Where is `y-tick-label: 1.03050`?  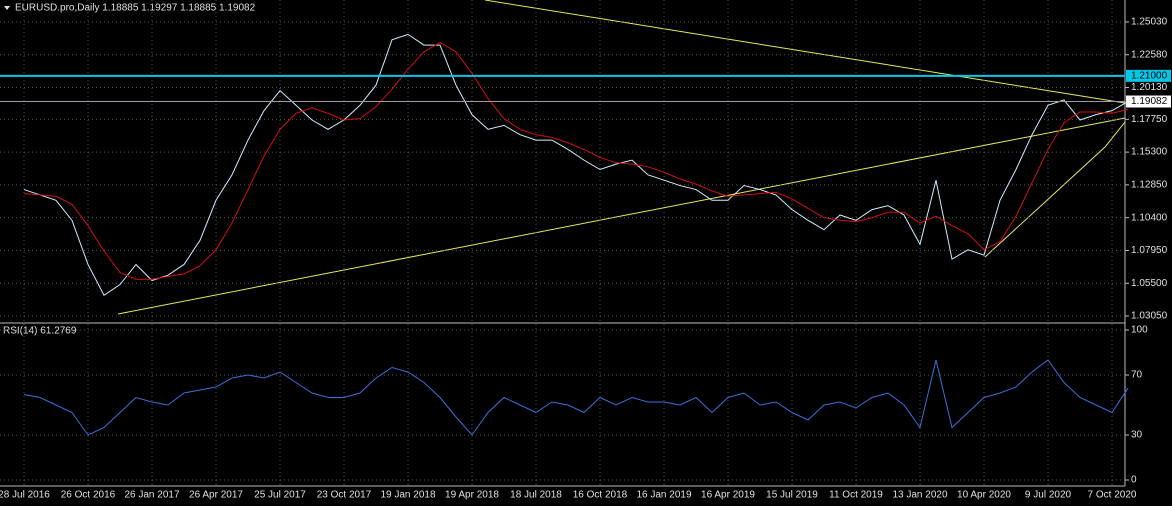 y-tick-label: 1.03050 is located at coordinates (1149, 316).